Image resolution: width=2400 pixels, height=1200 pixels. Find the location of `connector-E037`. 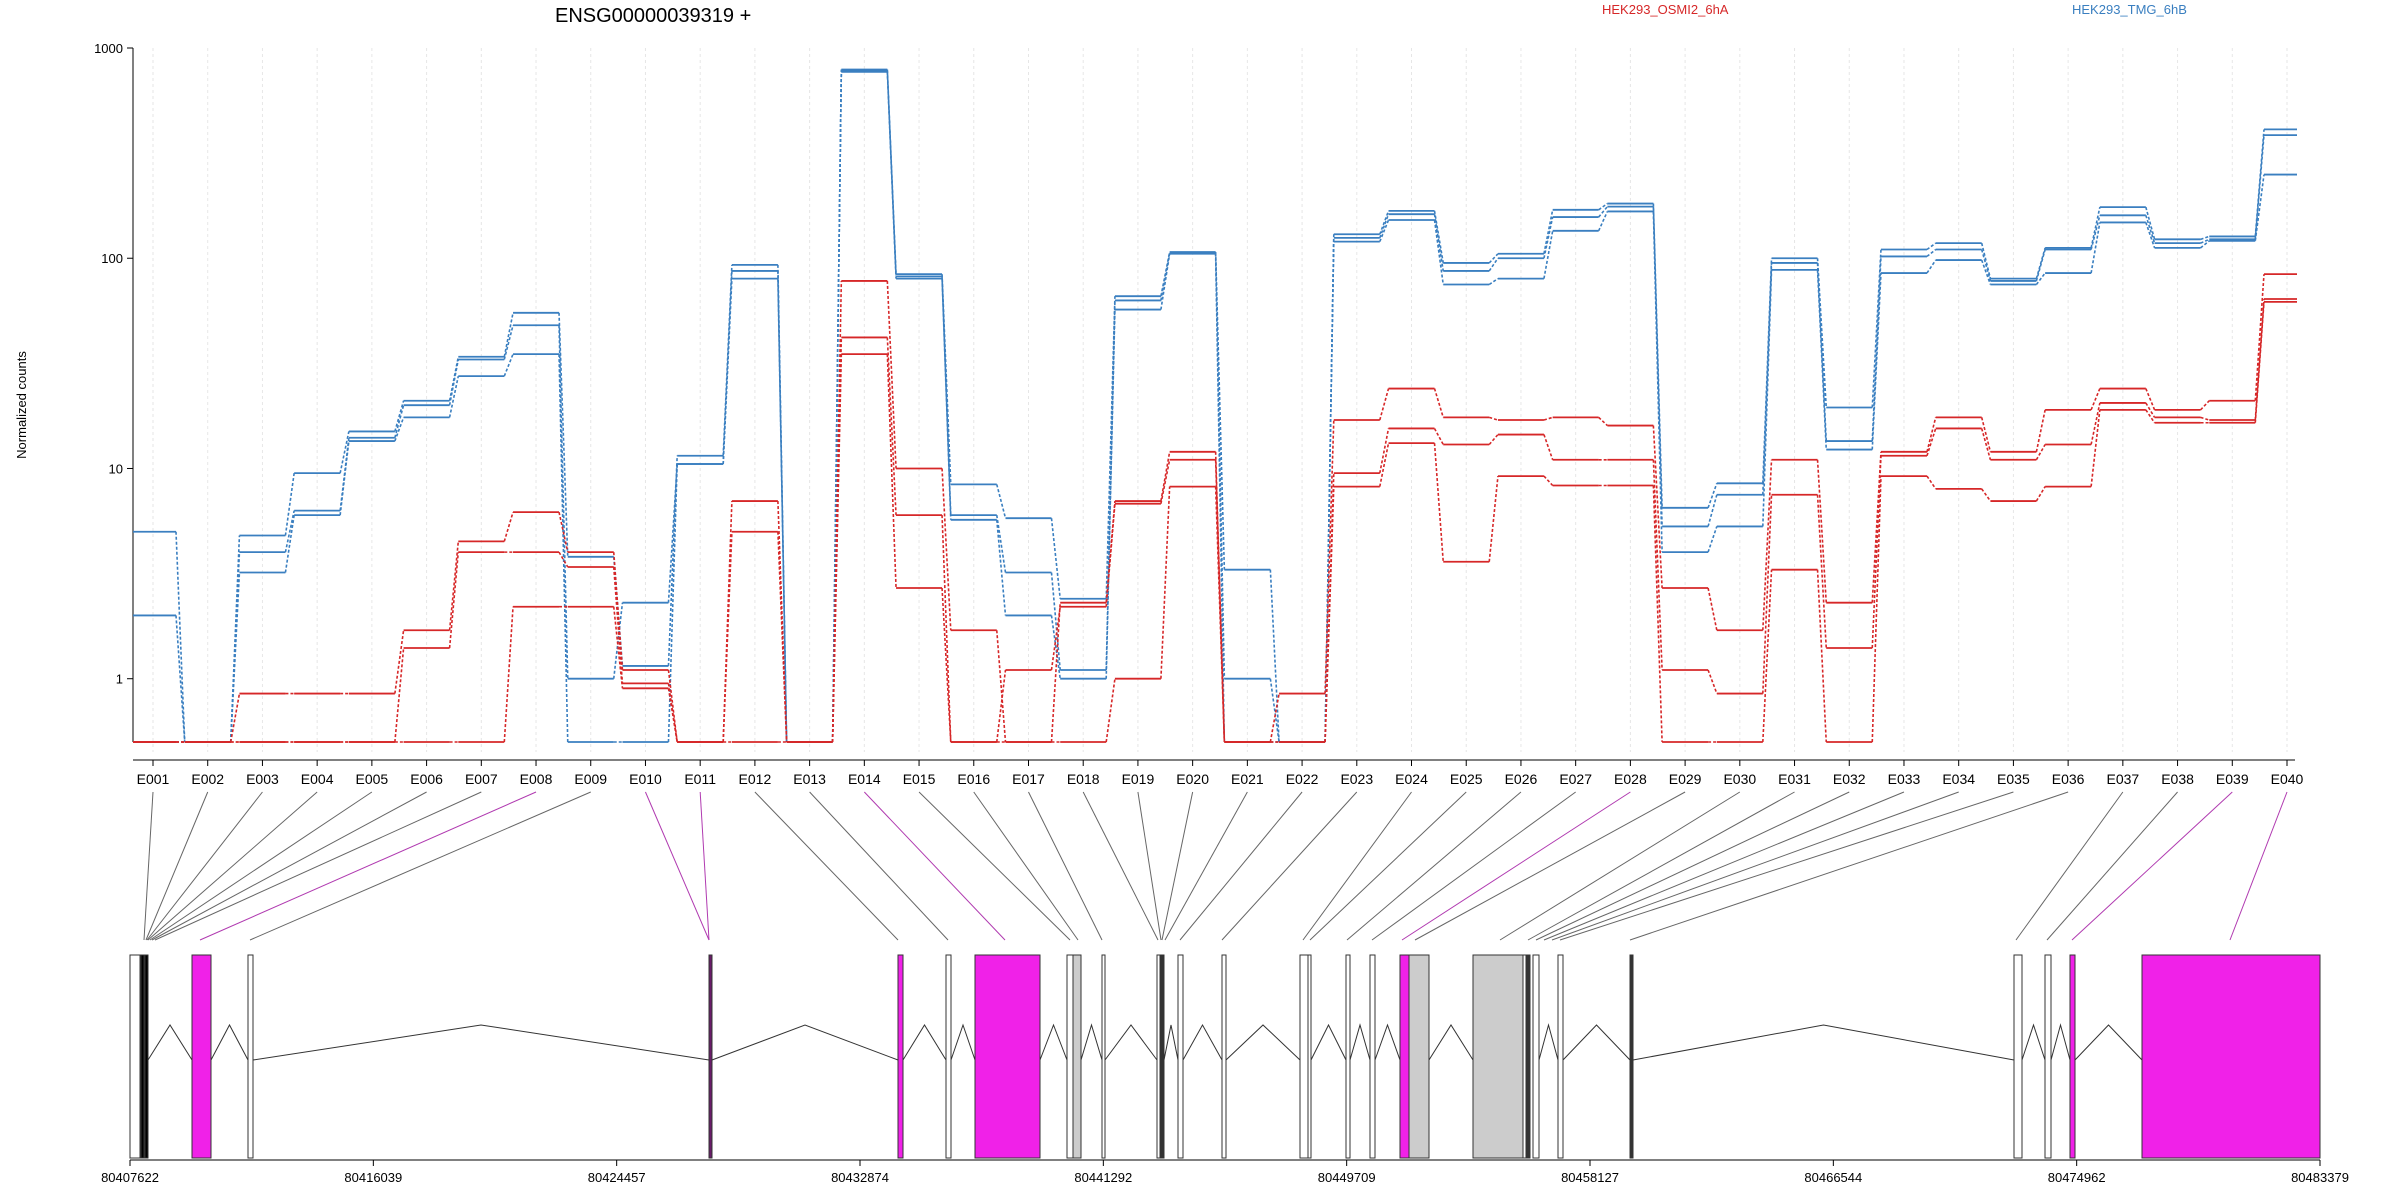

connector-E037 is located at coordinates (2069, 866).